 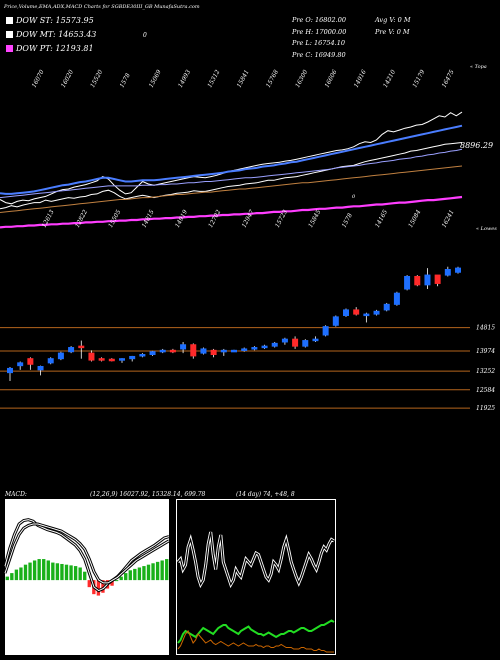 What do you see at coordinates (478, 67) in the screenshot?
I see `top-right-label: « Topa` at bounding box center [478, 67].